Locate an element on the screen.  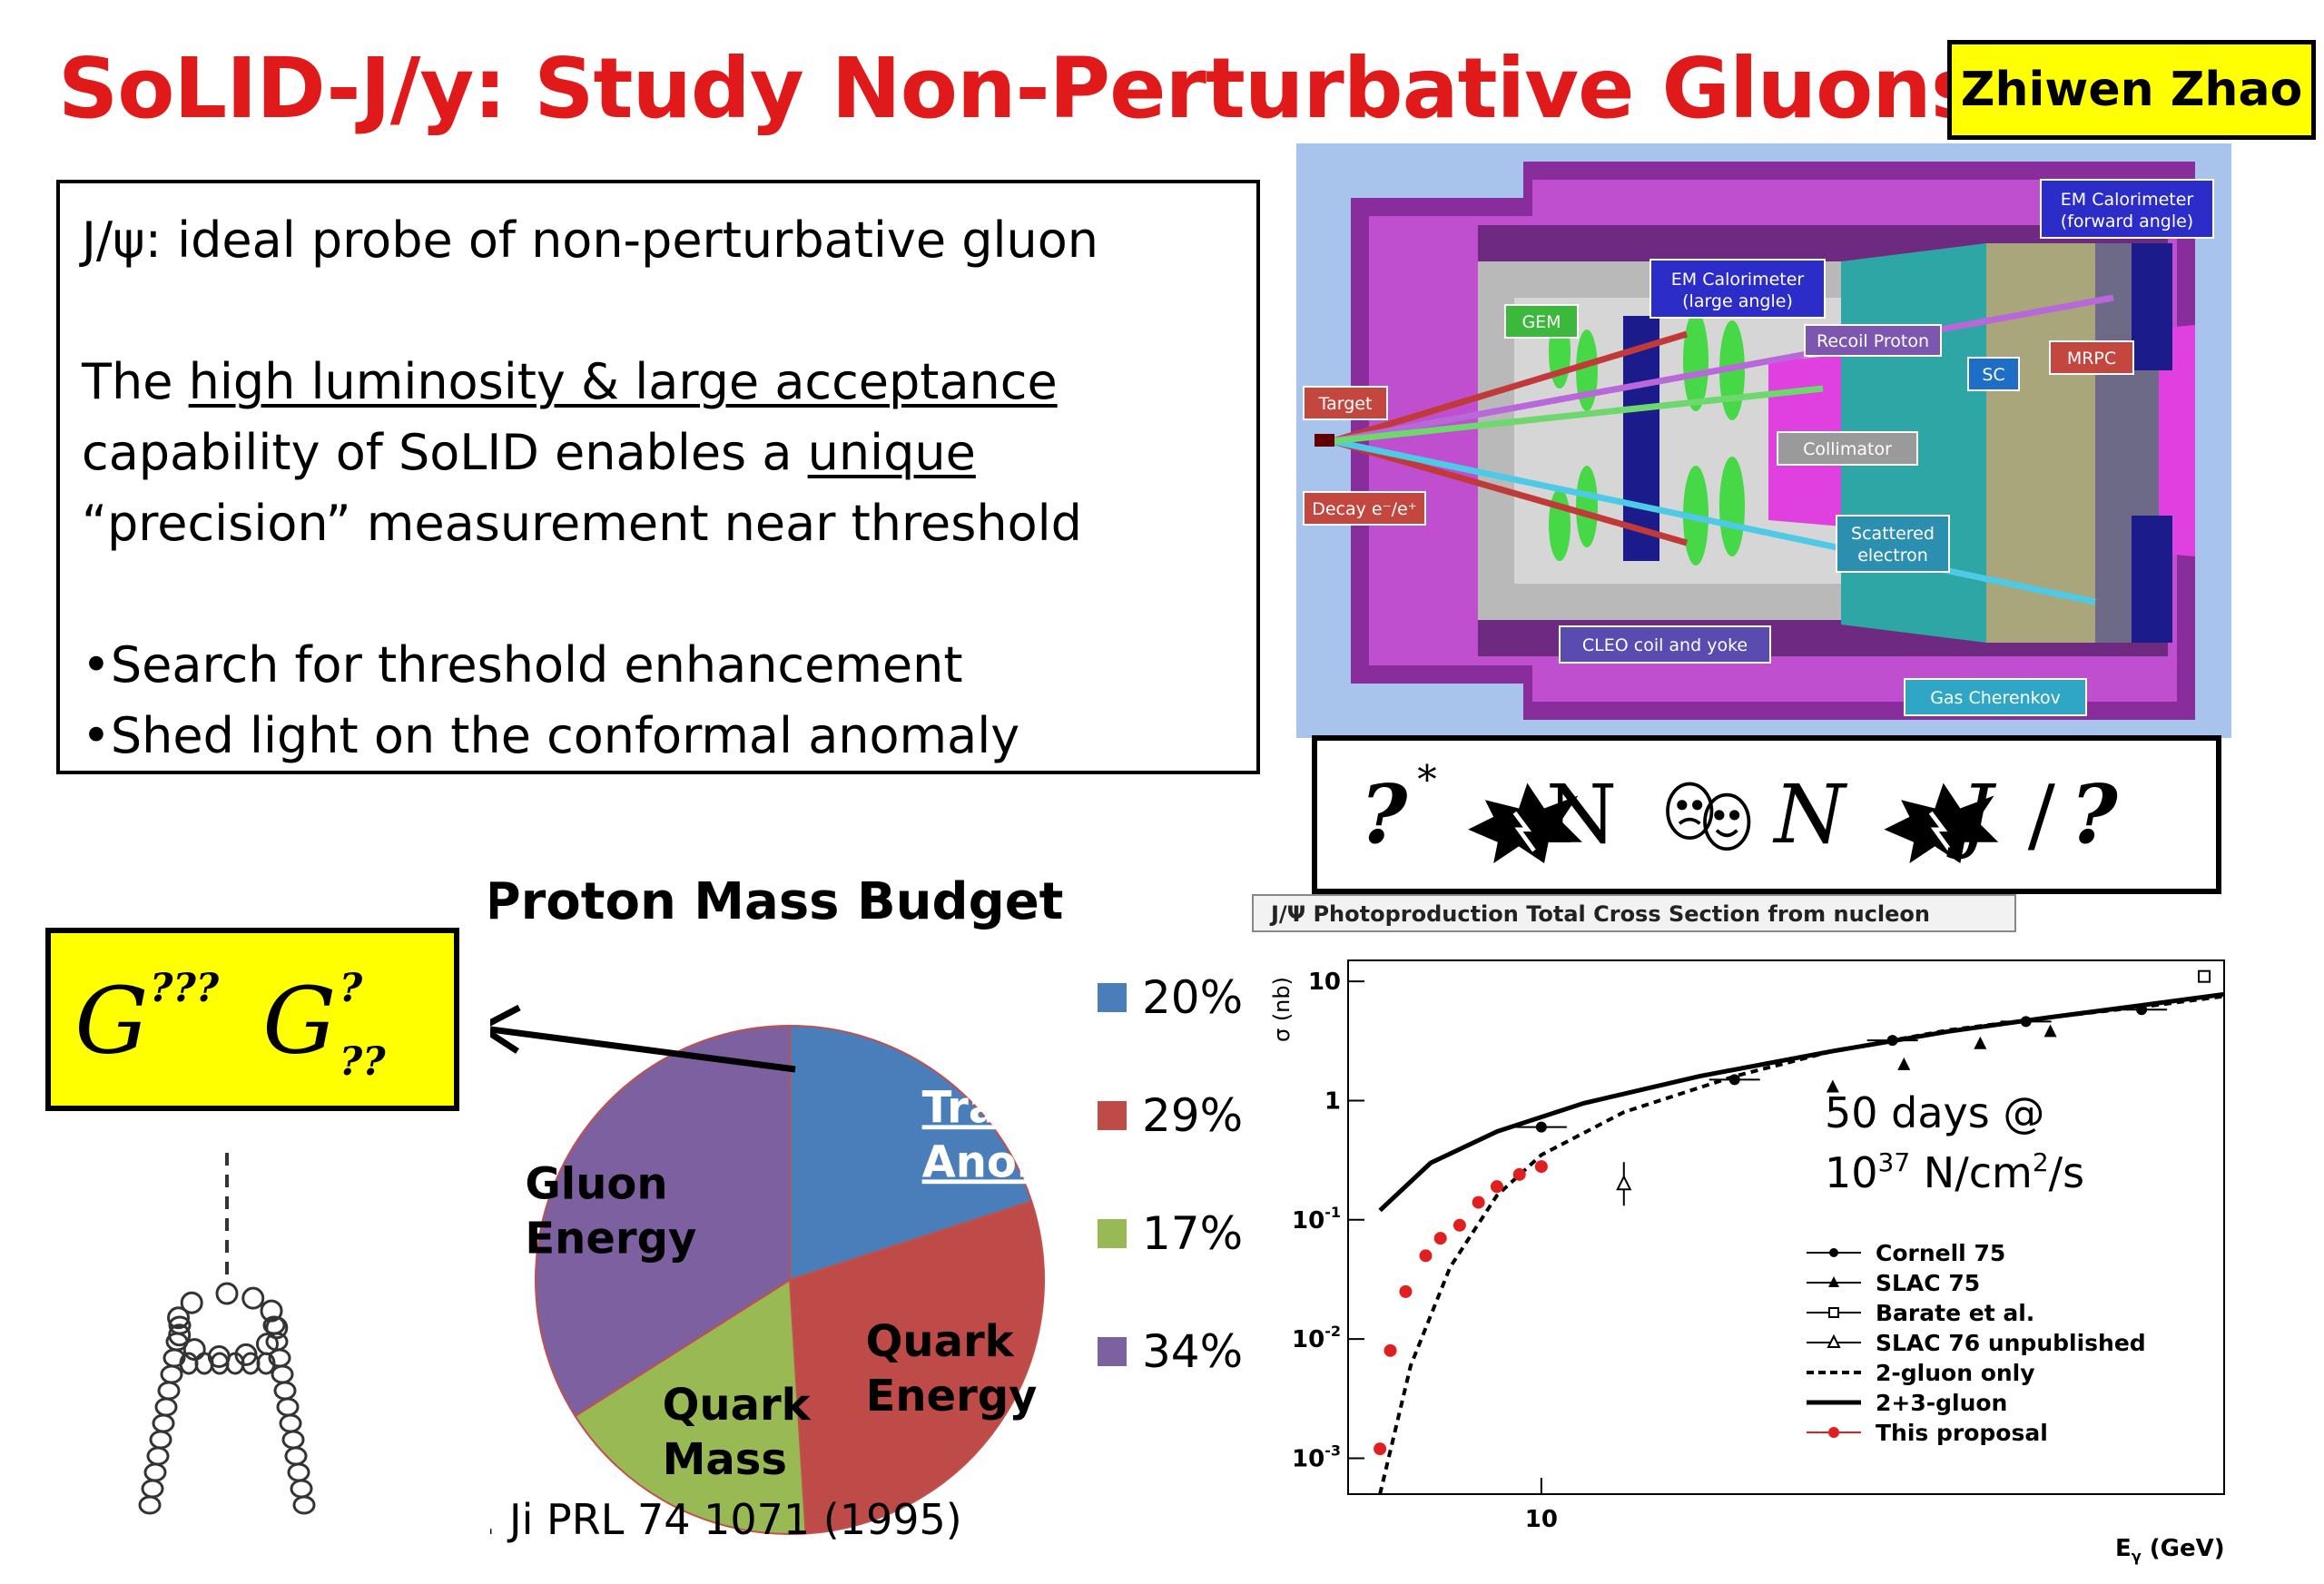
unique-underlined: unique is located at coordinates (891, 452).